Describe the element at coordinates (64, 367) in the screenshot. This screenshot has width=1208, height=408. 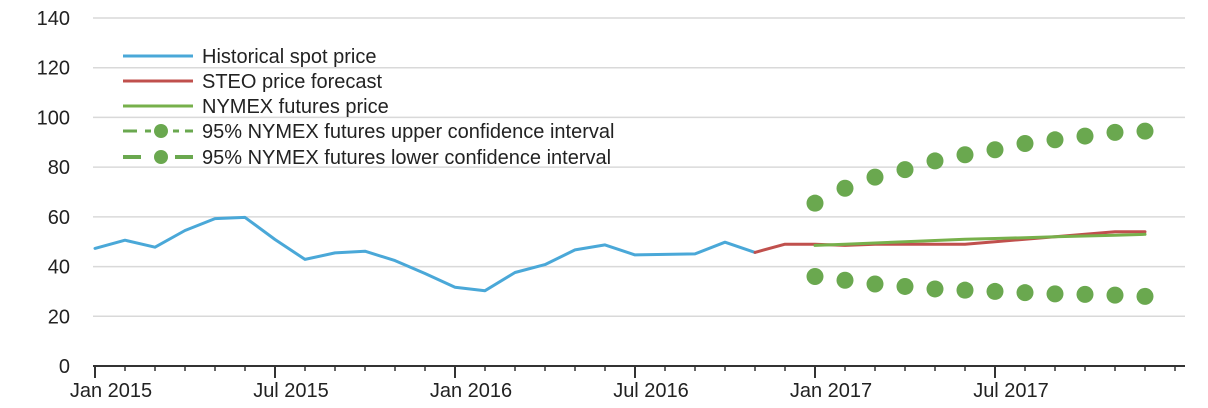
I see `y-tick-label: 0` at that location.